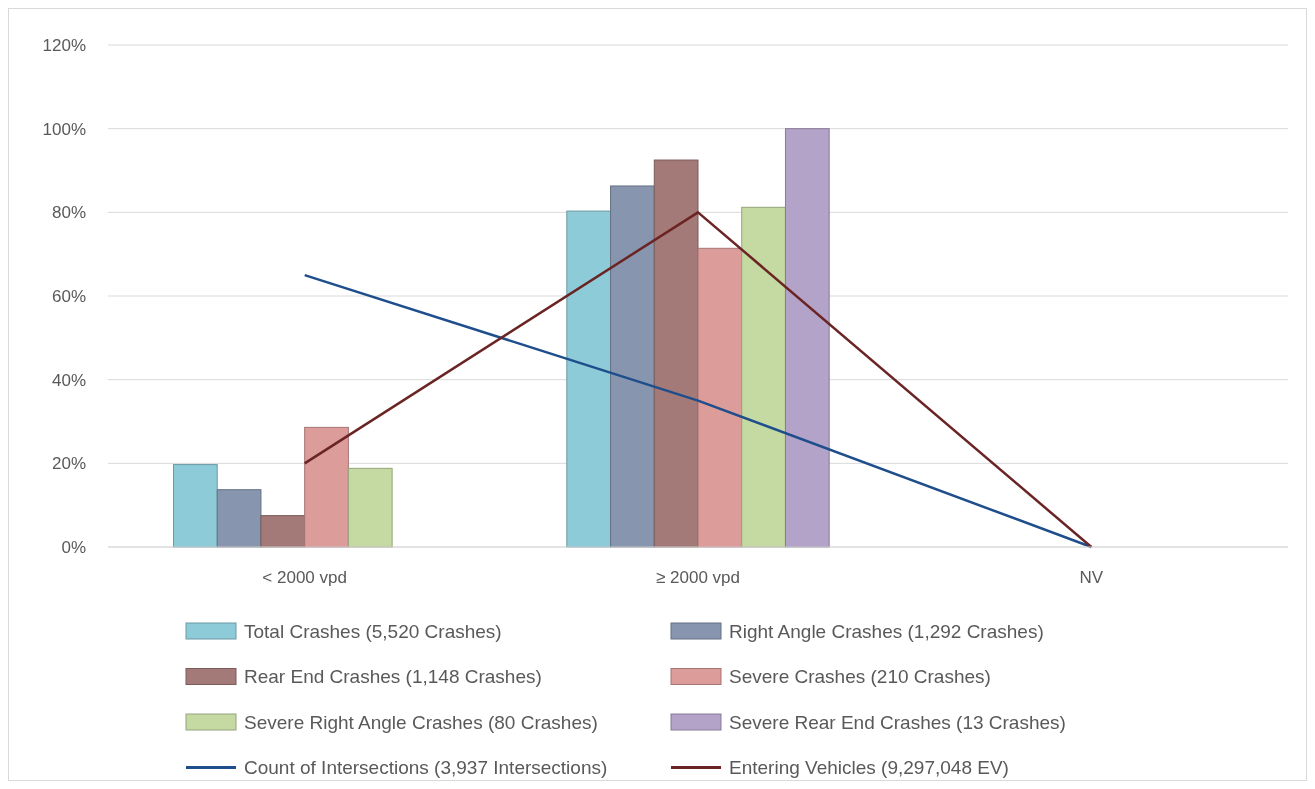 This screenshot has width=1315, height=789. Describe the element at coordinates (426, 768) in the screenshot. I see `legend-label: Count of Intersections (3,937 Intersections)` at that location.